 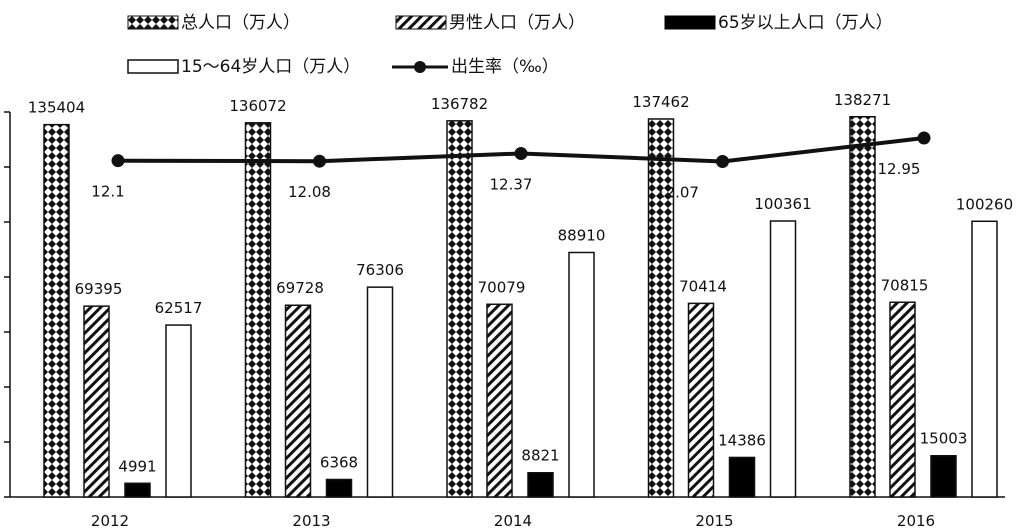 I want to click on bar-65plus-2013, so click(x=339, y=488).